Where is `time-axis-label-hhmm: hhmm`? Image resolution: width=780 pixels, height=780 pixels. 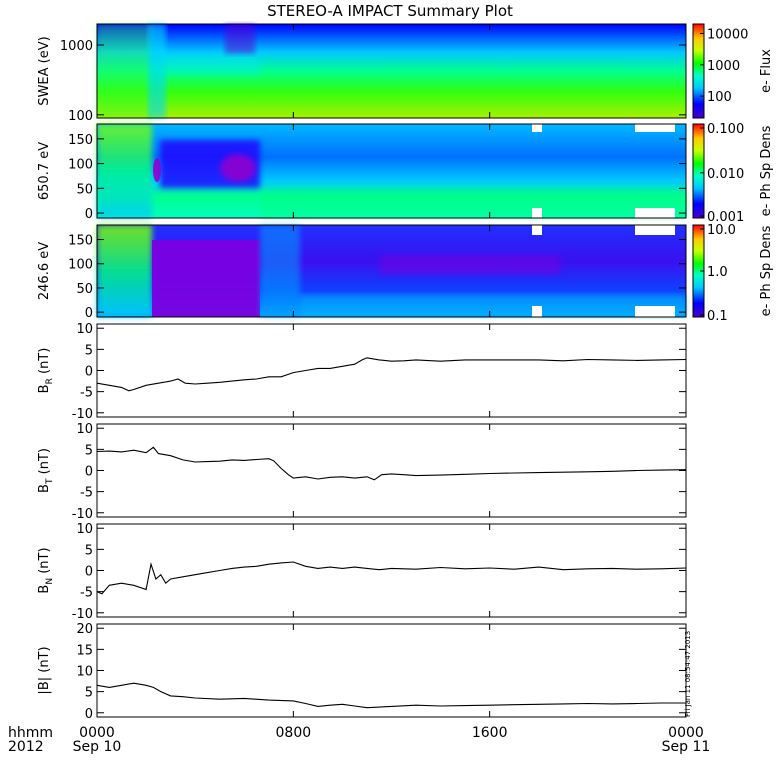 time-axis-label-hhmm: hhmm is located at coordinates (30, 733).